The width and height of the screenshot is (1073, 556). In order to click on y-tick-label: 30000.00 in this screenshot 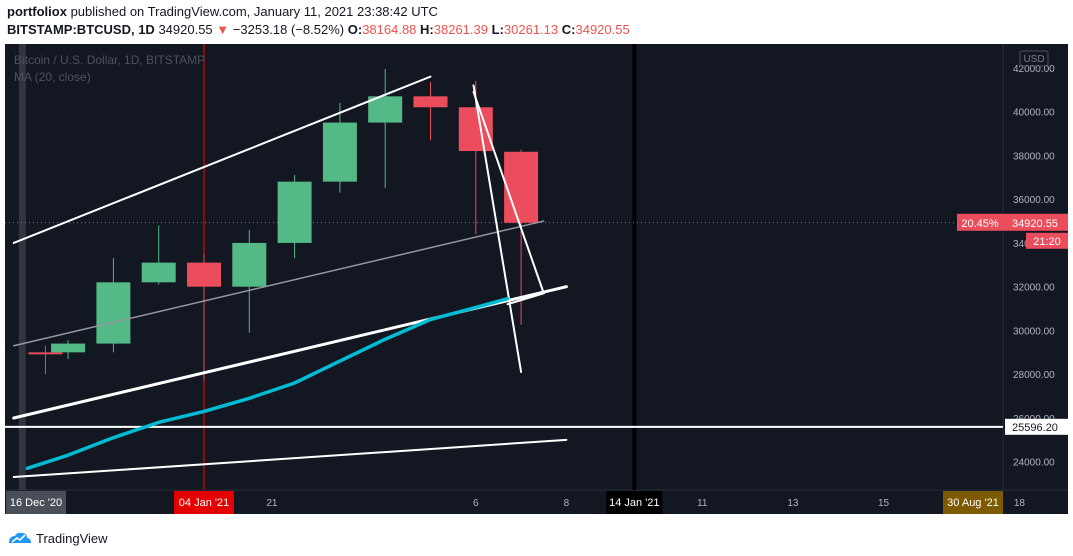, I will do `click(1034, 331)`.